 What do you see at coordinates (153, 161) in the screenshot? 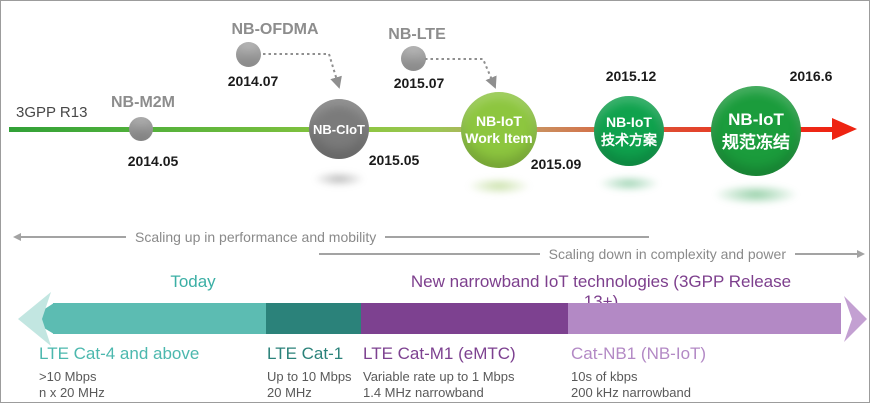
I see `milestone-date: 2014.05` at bounding box center [153, 161].